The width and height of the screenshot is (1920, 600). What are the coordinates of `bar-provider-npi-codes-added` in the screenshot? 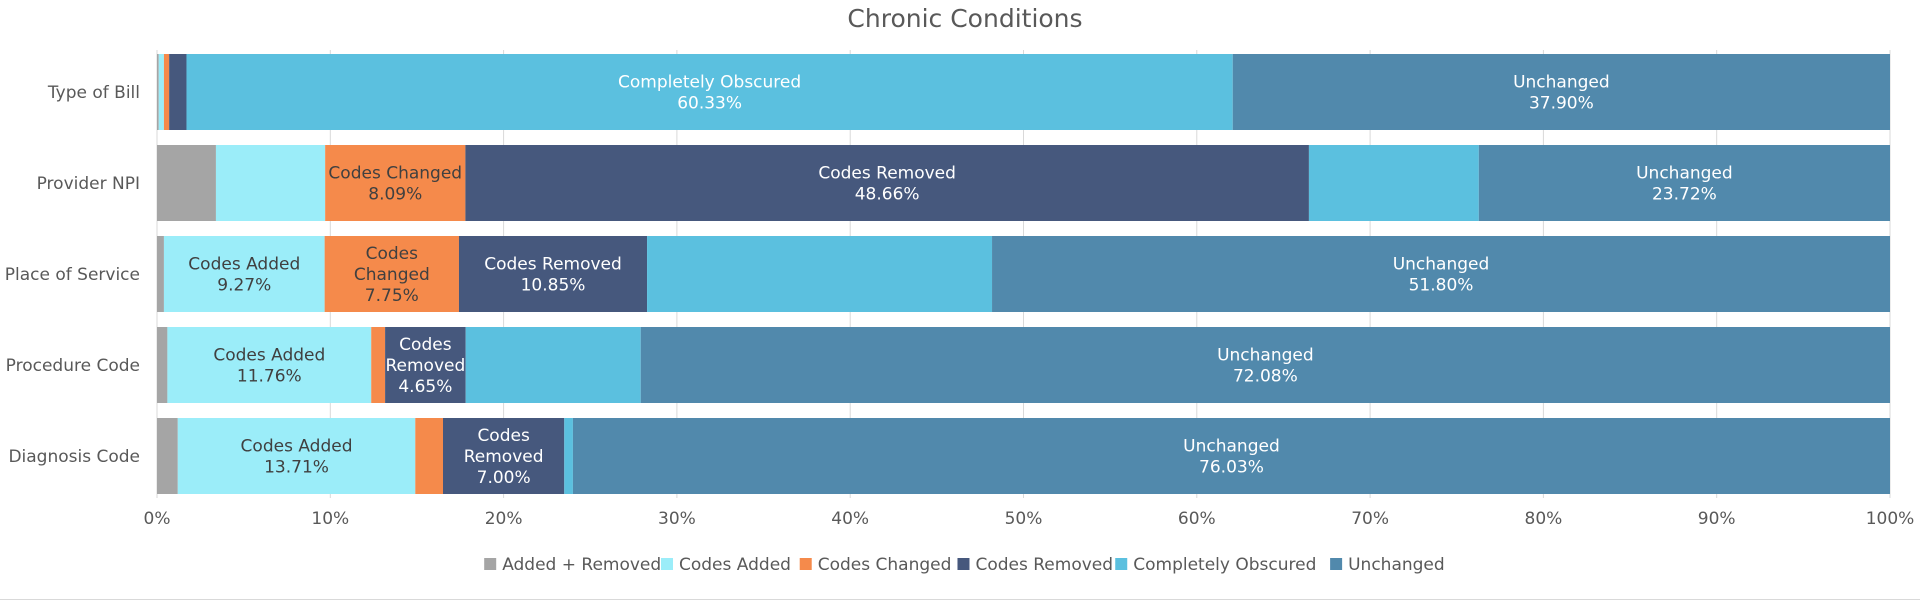 It's located at (270, 183).